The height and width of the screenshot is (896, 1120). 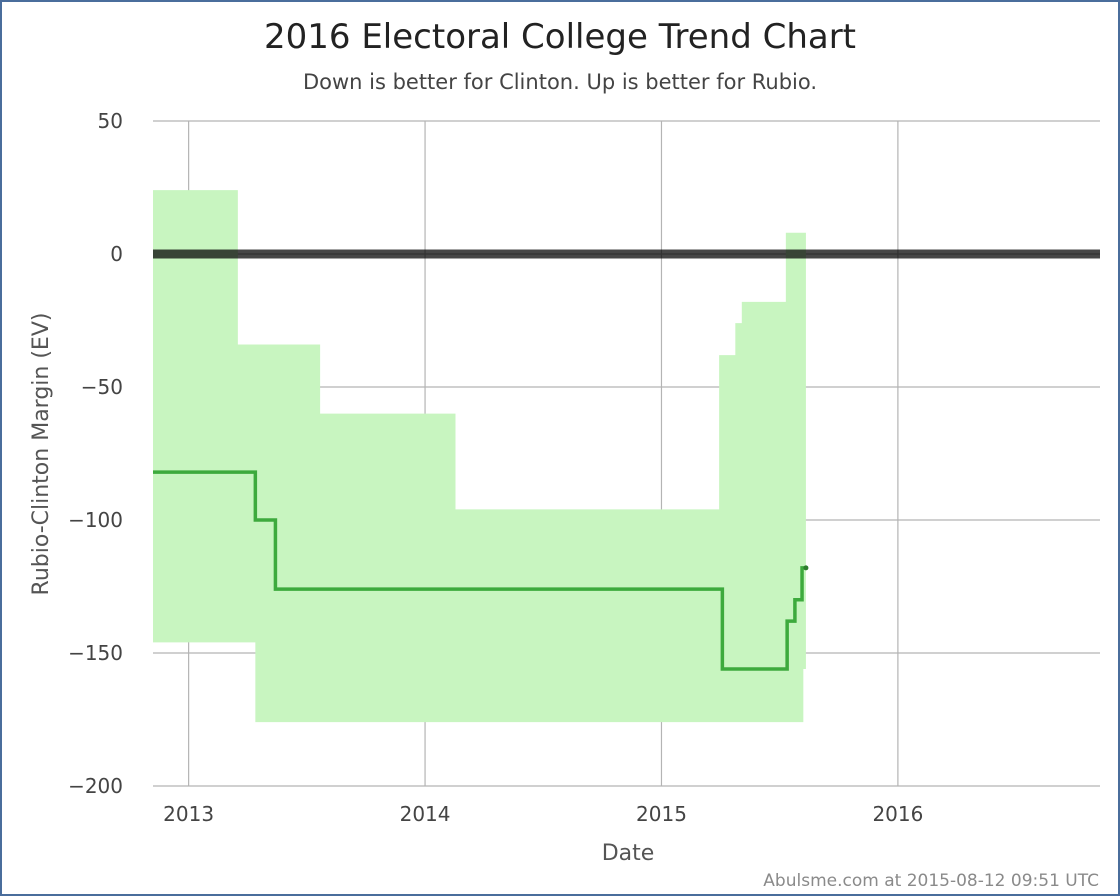 What do you see at coordinates (188, 814) in the screenshot?
I see `x-tick-label: 2013` at bounding box center [188, 814].